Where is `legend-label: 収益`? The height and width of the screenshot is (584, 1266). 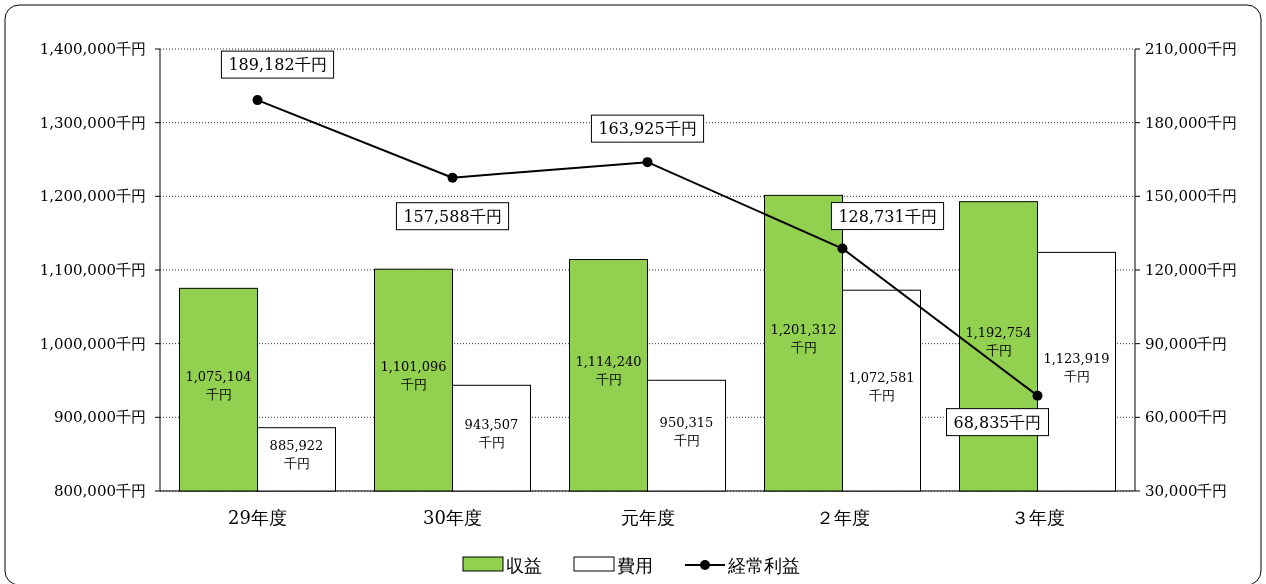 legend-label: 収益 is located at coordinates (524, 565).